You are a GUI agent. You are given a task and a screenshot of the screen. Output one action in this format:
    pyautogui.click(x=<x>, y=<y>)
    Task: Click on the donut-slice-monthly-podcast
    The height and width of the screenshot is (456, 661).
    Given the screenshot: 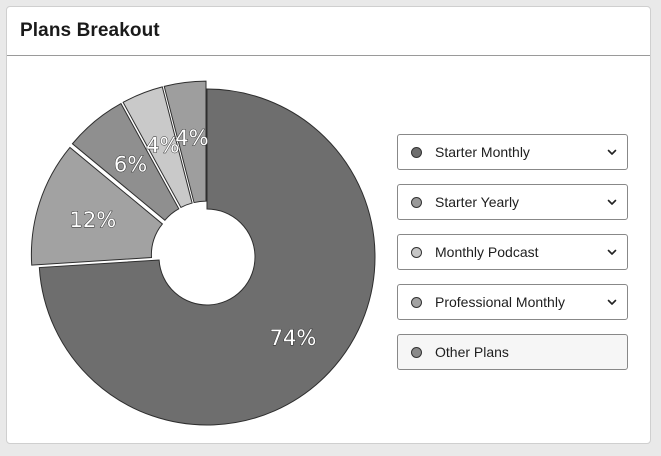 What is the action you would take?
    pyautogui.click(x=125, y=161)
    